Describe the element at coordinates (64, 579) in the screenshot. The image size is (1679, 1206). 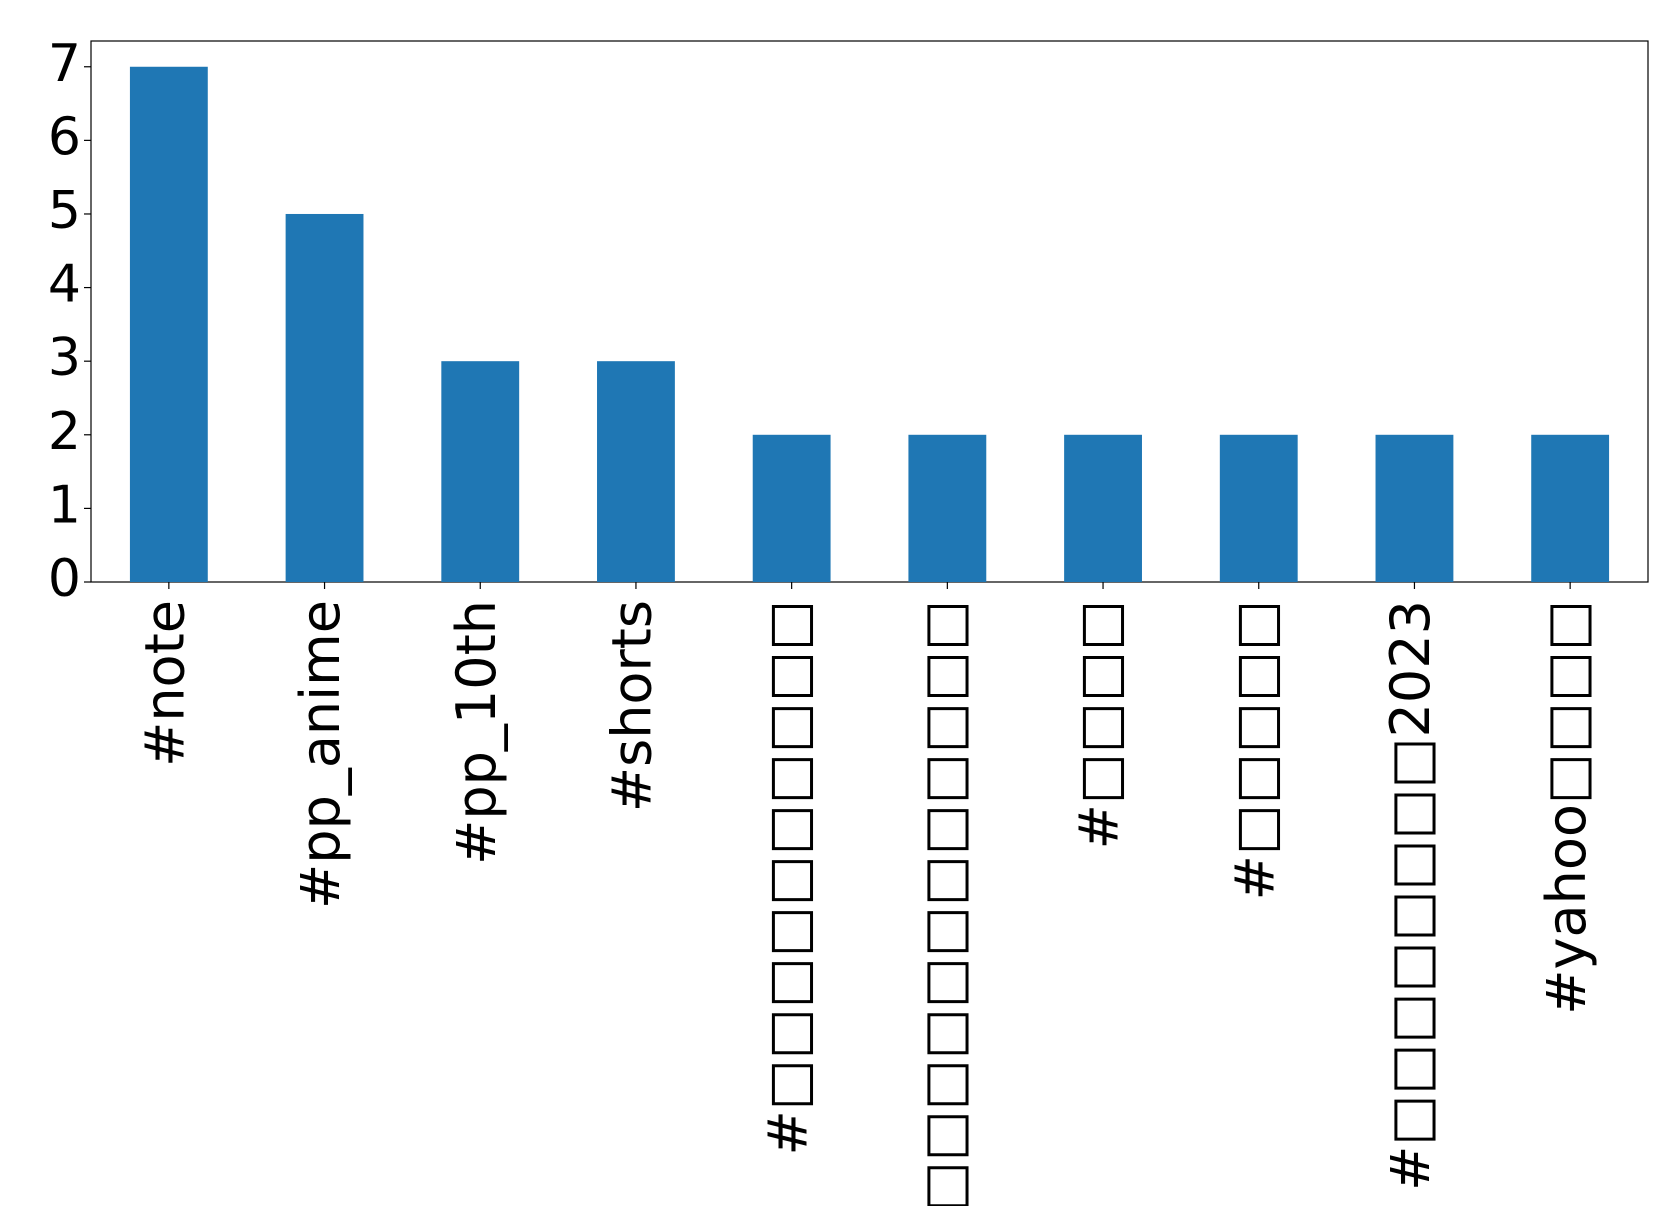
I see `y-tick-label: 0` at that location.